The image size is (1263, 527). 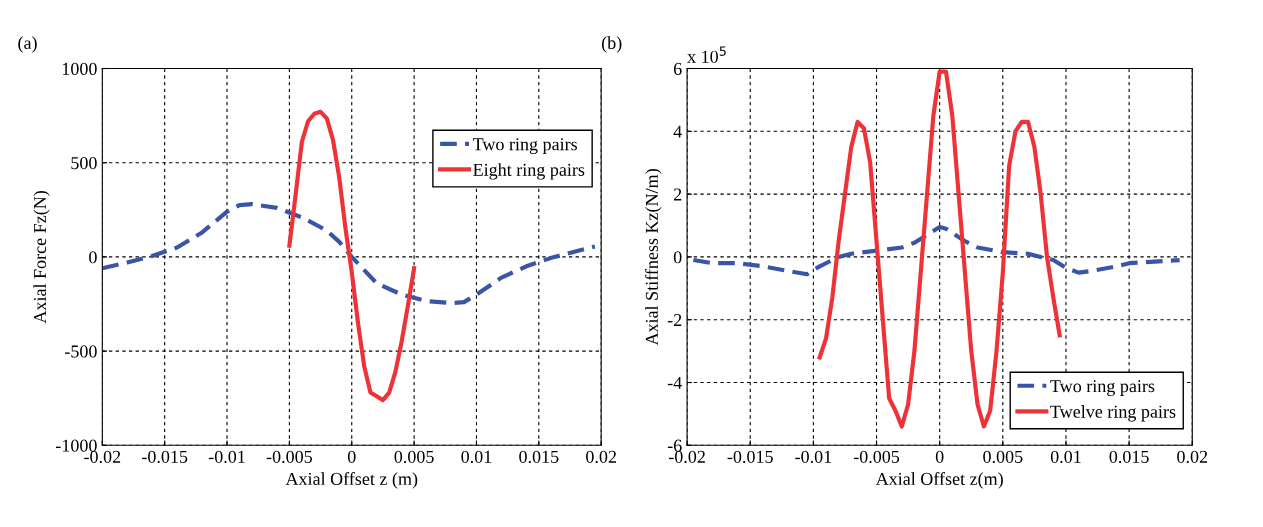 What do you see at coordinates (939, 480) in the screenshot?
I see `x-axis-title: Axial Offset z(m)` at bounding box center [939, 480].